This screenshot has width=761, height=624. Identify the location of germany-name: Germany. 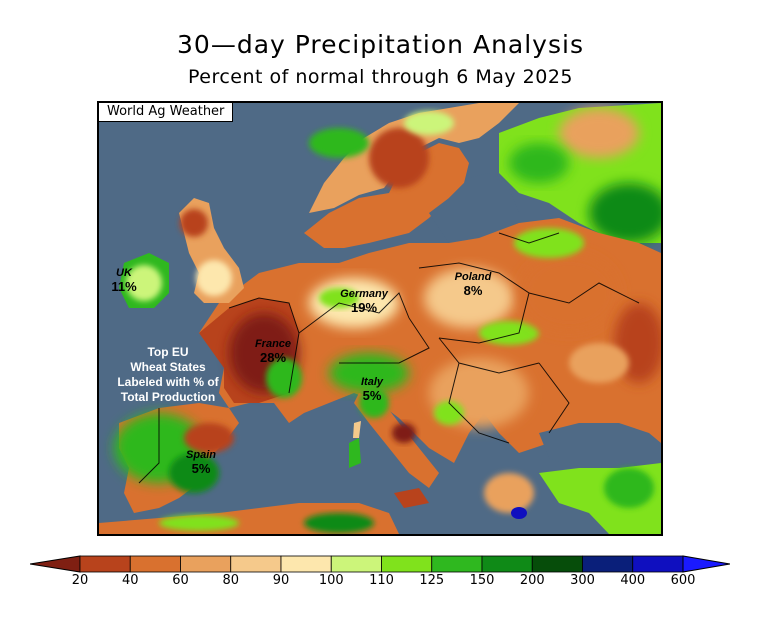
(364, 294).